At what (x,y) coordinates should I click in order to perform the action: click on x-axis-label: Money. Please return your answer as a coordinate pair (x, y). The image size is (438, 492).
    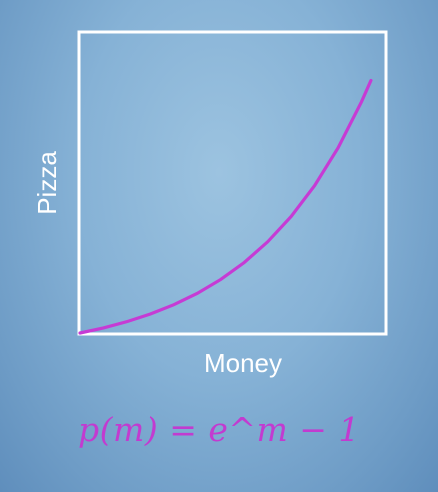
    Looking at the image, I should click on (243, 363).